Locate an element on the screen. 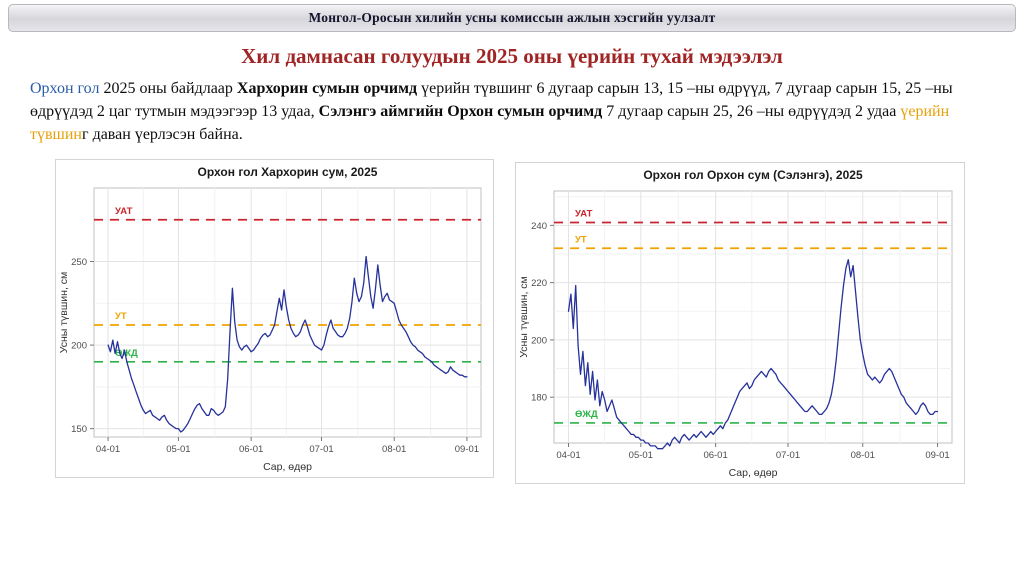 This screenshot has height=578, width=1024. y-tick-label: 220 is located at coordinates (539, 283).